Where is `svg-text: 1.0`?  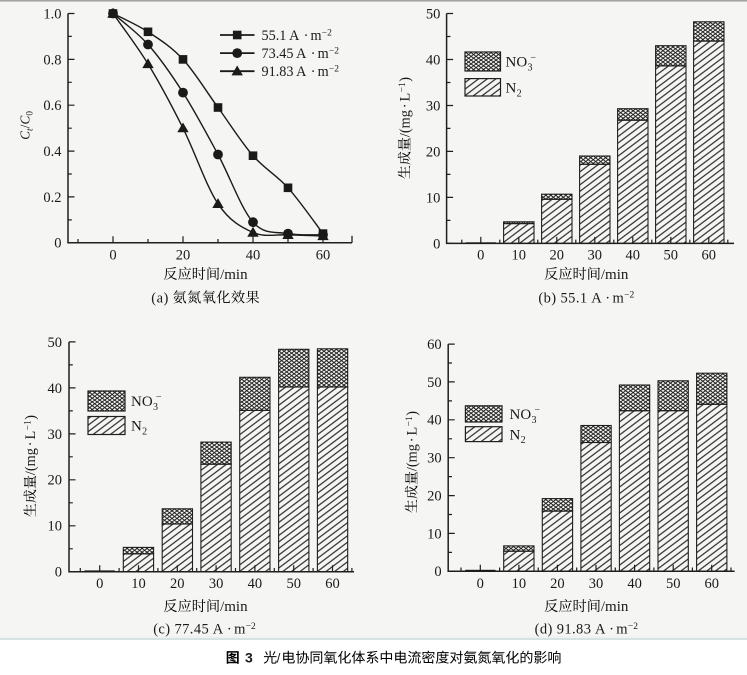 svg-text: 1.0 is located at coordinates (52, 14).